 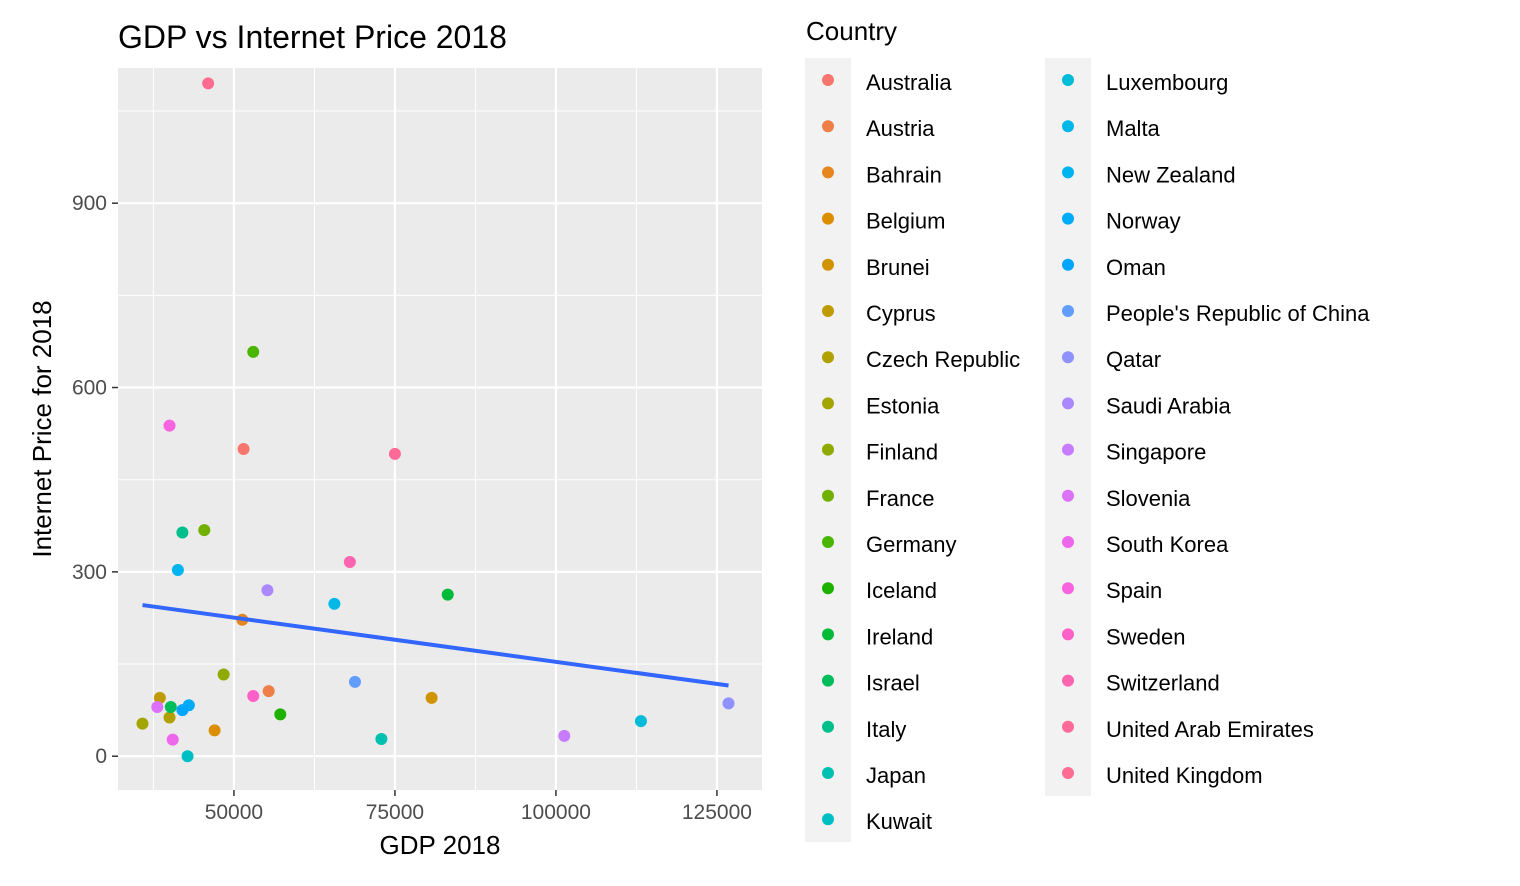 What do you see at coordinates (1171, 174) in the screenshot?
I see `legend-label: New Zealand` at bounding box center [1171, 174].